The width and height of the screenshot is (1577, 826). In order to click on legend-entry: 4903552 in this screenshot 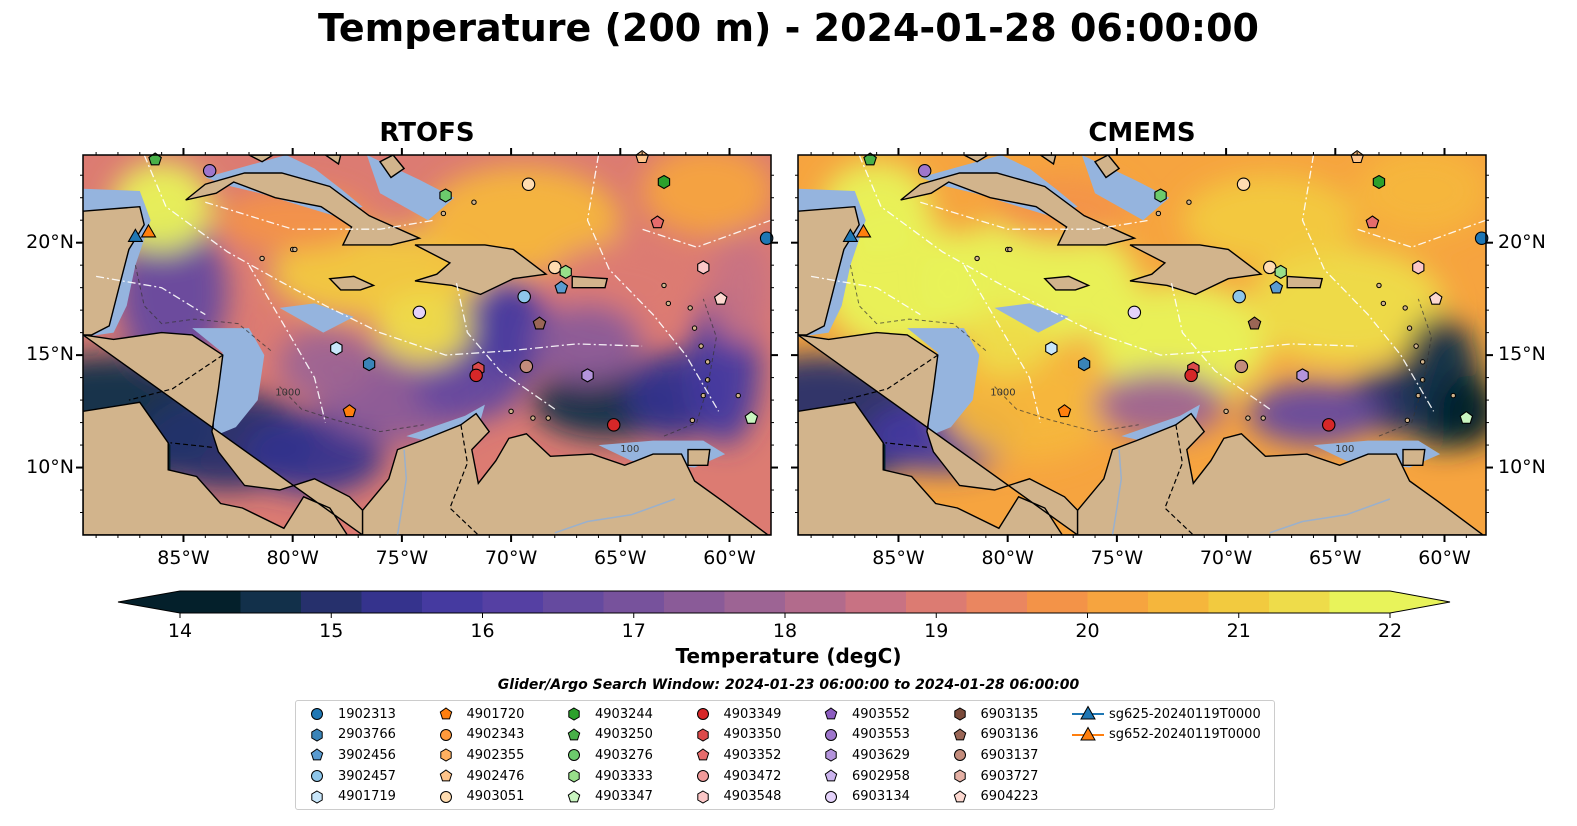, I will do `click(862, 714)`.